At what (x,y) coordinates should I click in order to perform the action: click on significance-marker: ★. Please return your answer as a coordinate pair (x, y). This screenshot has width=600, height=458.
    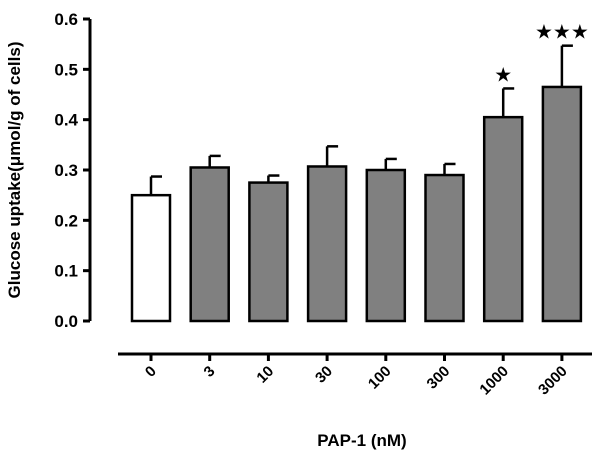
    Looking at the image, I should click on (503, 75).